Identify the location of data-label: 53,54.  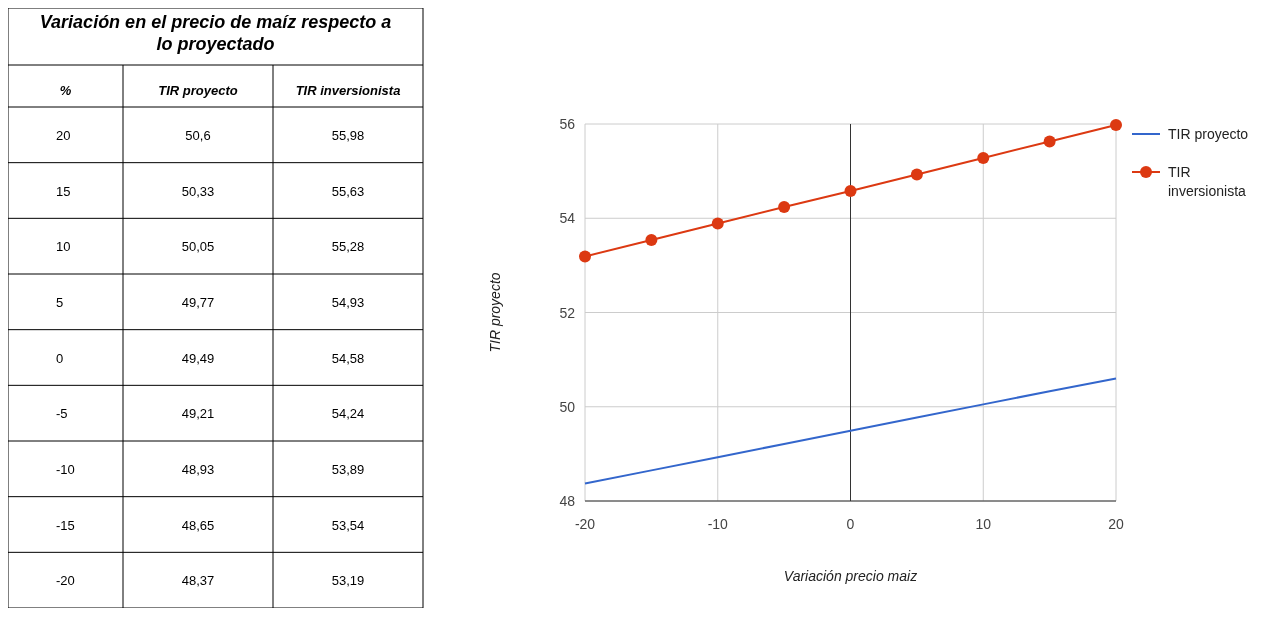
(348, 525).